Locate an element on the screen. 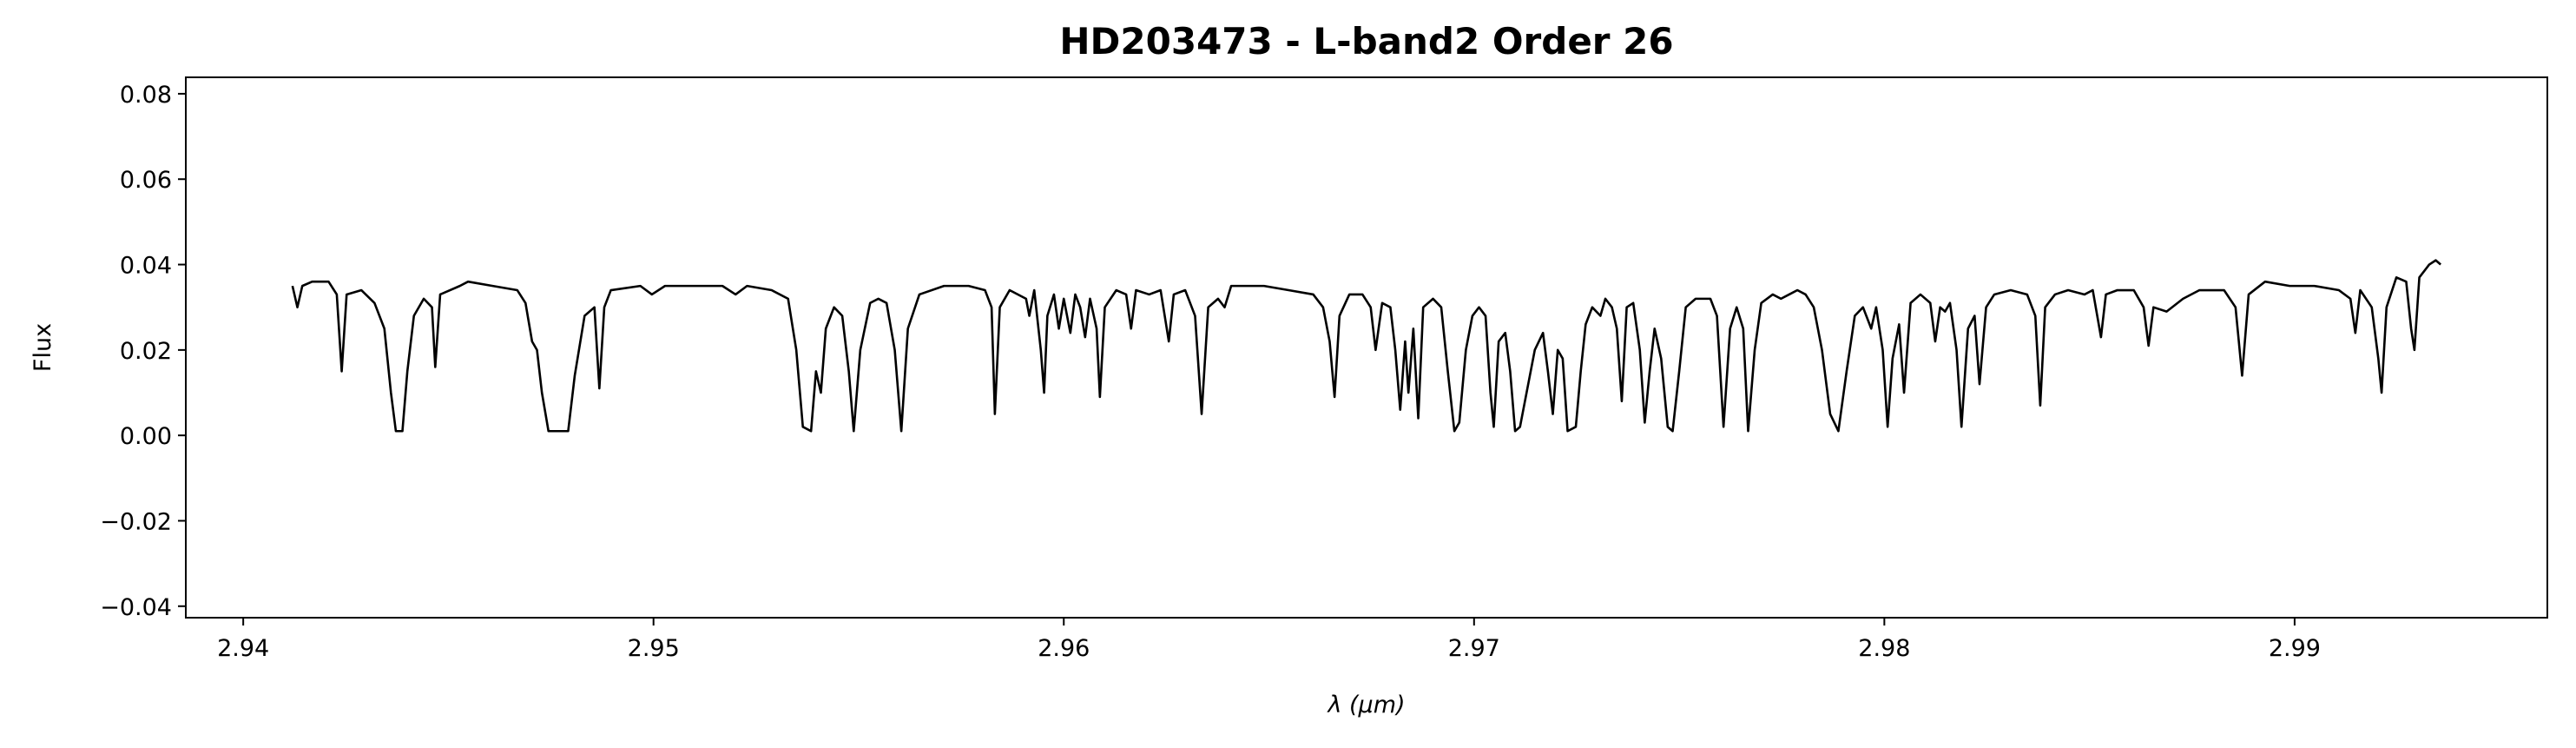 The width and height of the screenshot is (2576, 748). y-tick-label: 0.02 is located at coordinates (146, 351).